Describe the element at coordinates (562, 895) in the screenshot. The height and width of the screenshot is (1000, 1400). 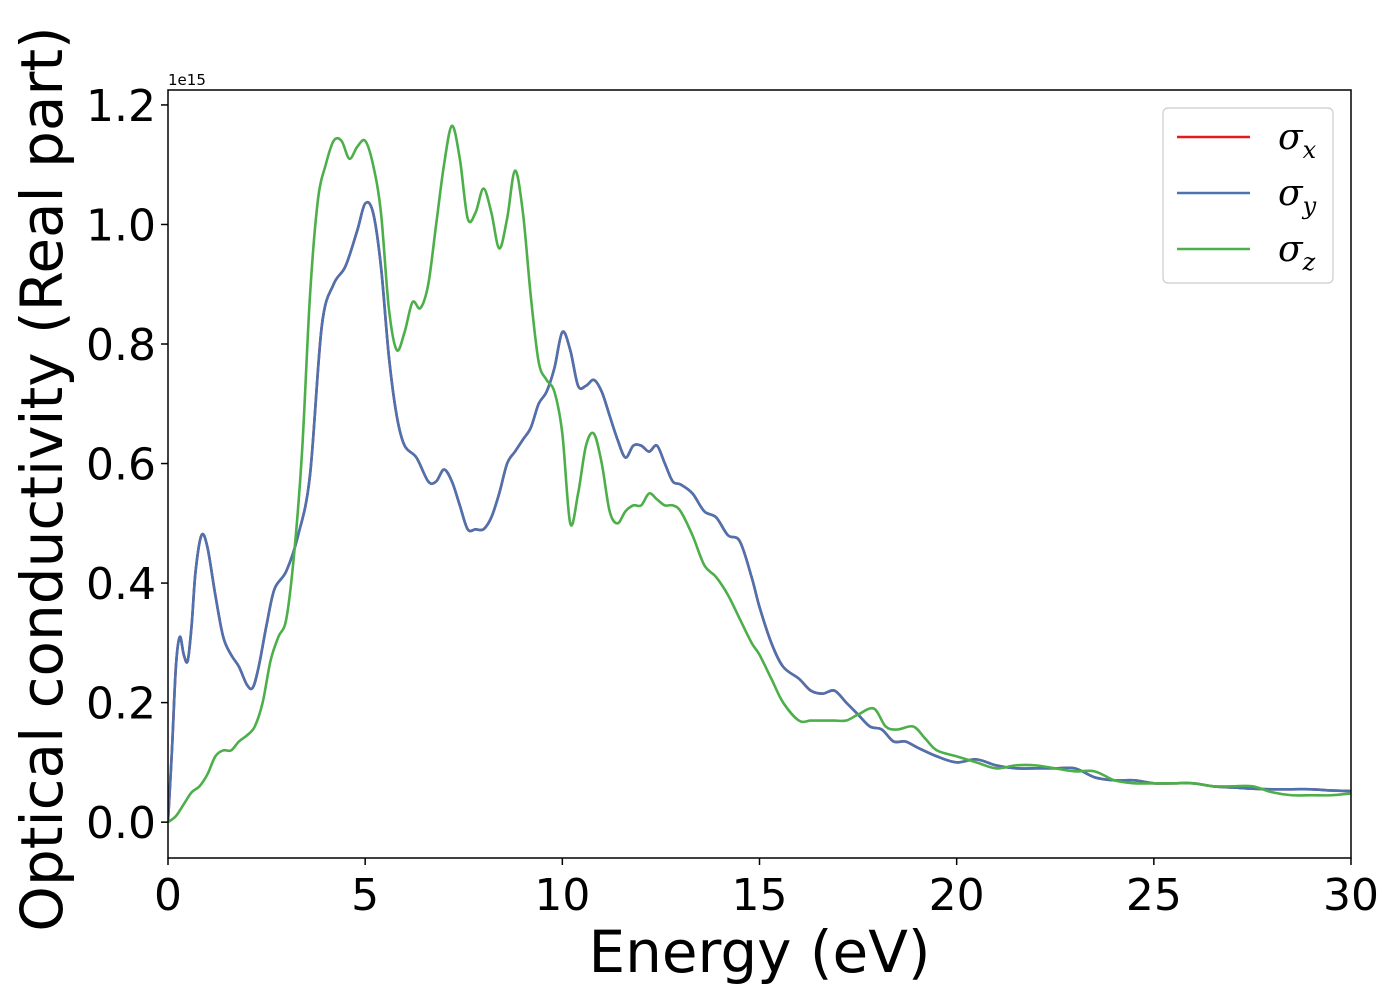
I see `x-tick-label: 10` at that location.